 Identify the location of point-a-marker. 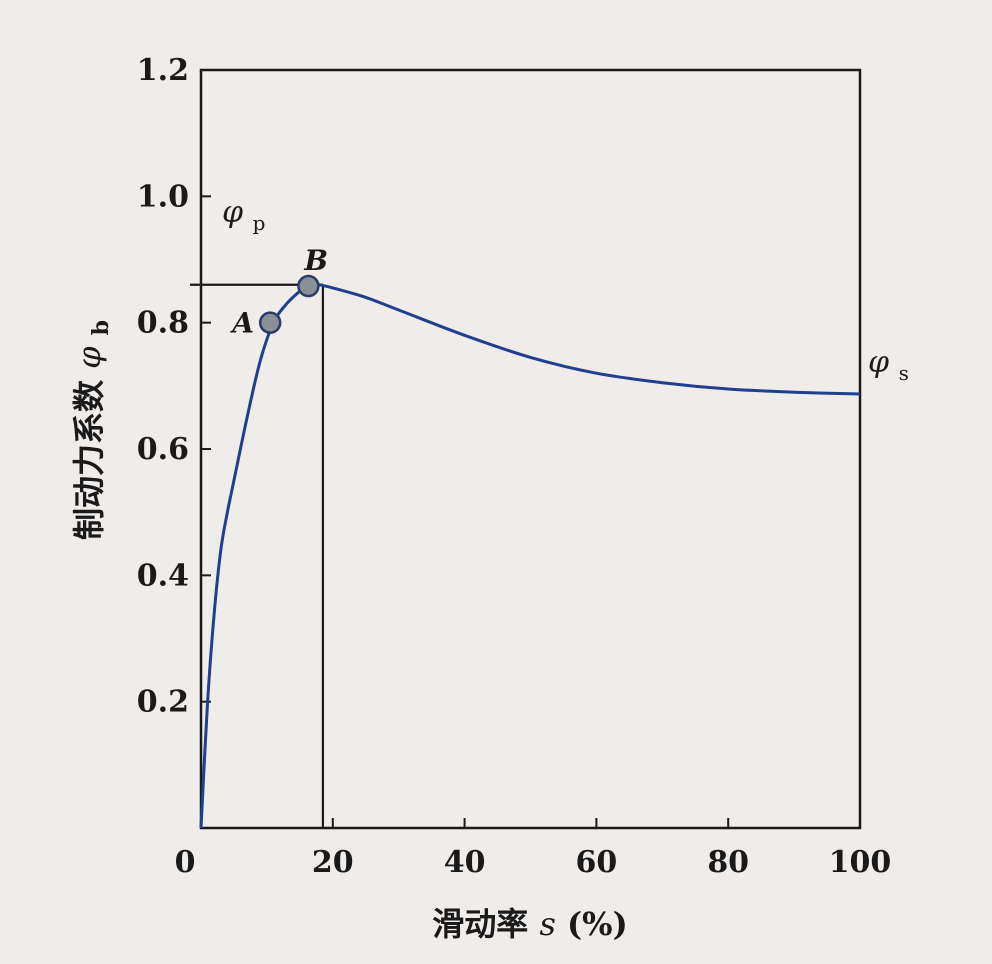
(270, 322).